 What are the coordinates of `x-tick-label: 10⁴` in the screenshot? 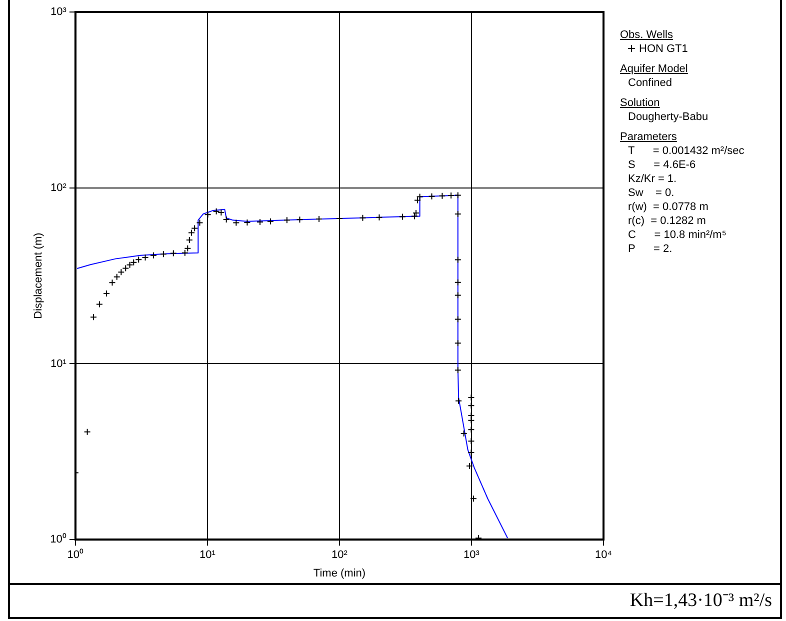 It's located at (603, 555).